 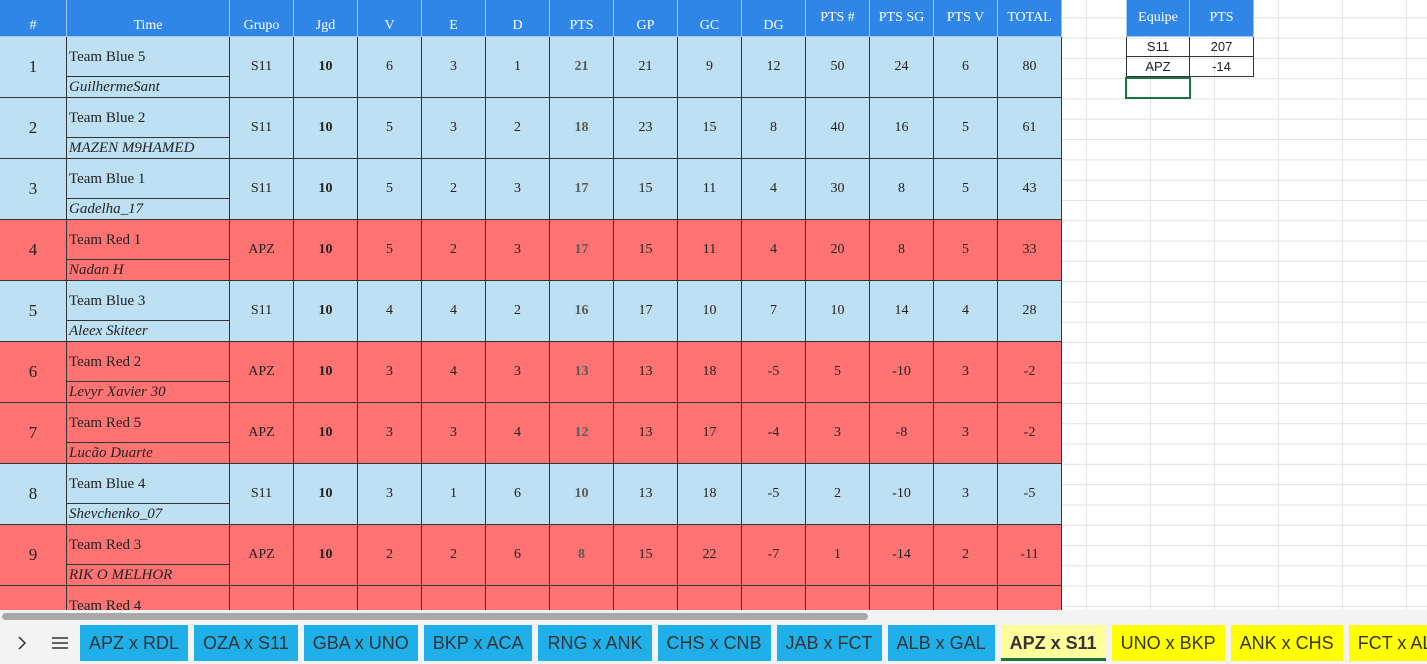 I want to click on sheet-tab: RNG x ANK, so click(x=595, y=643).